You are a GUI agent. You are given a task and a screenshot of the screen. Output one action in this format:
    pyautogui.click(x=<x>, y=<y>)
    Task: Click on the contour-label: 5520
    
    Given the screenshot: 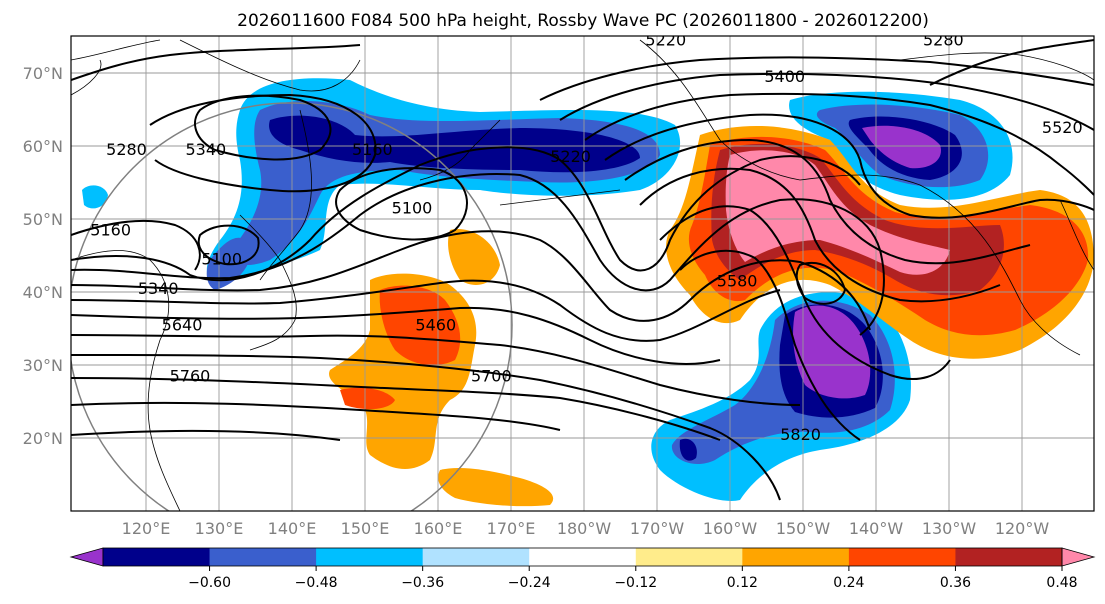 What is the action you would take?
    pyautogui.click(x=1062, y=127)
    